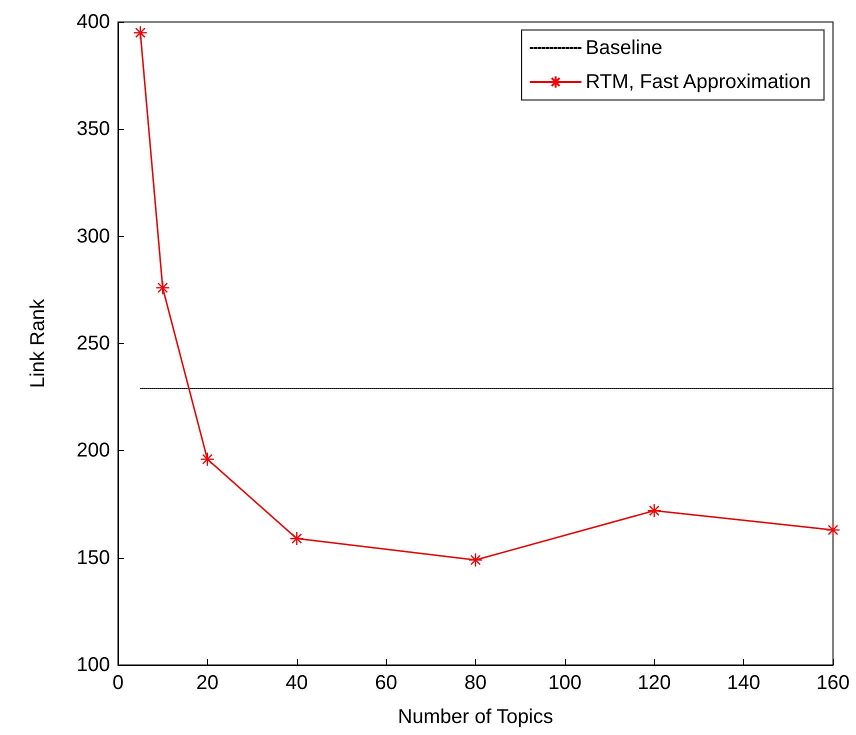  I want to click on y-axis-title: Link Rank, so click(38, 343).